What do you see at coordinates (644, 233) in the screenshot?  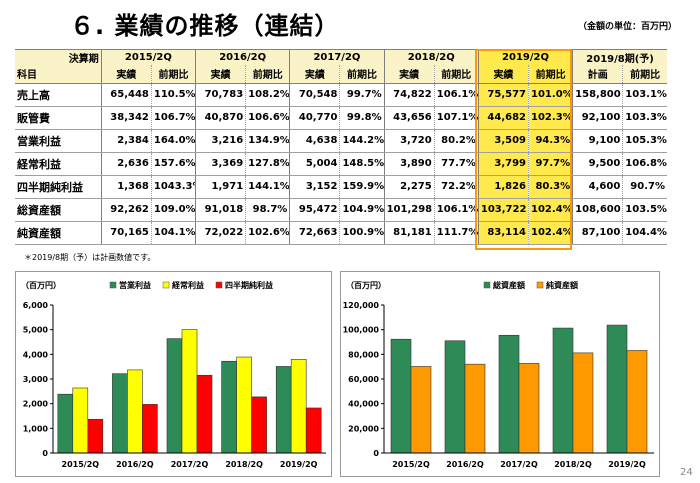 I see `cell-ratio: 104.4%` at bounding box center [644, 233].